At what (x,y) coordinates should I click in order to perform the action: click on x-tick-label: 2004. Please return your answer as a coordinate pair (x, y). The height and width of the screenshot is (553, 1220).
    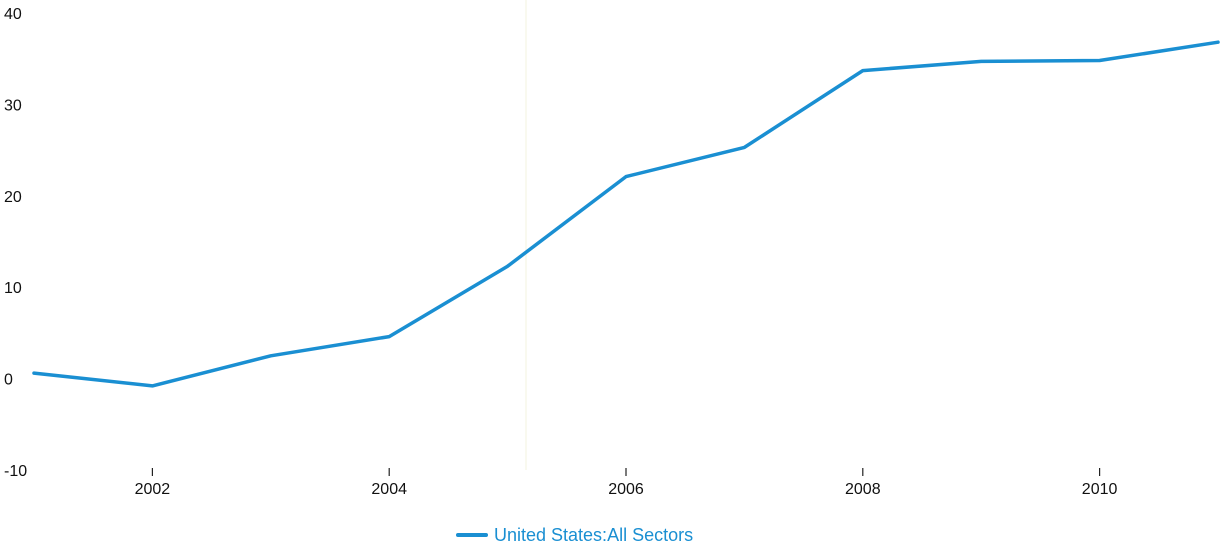
    Looking at the image, I should click on (389, 489).